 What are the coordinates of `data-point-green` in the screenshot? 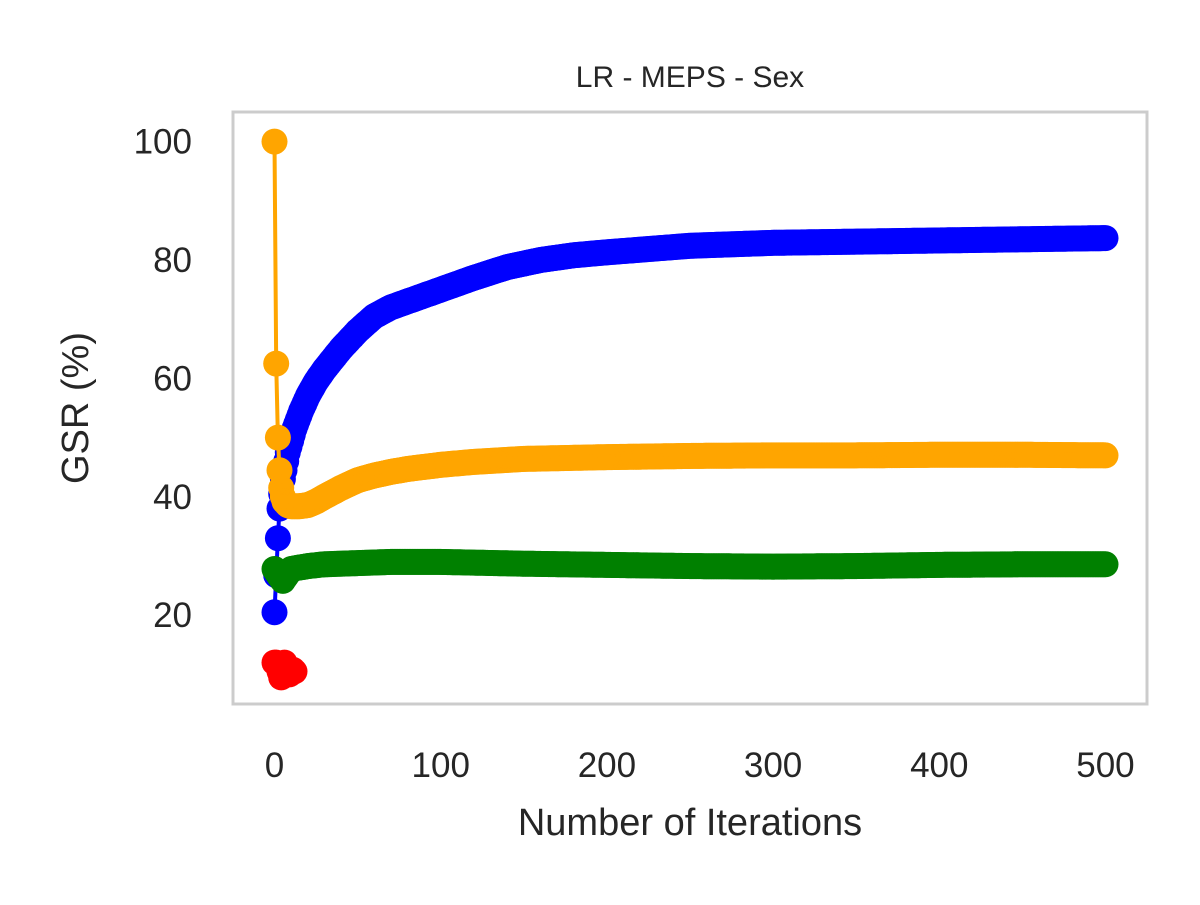 It's located at (1105, 564).